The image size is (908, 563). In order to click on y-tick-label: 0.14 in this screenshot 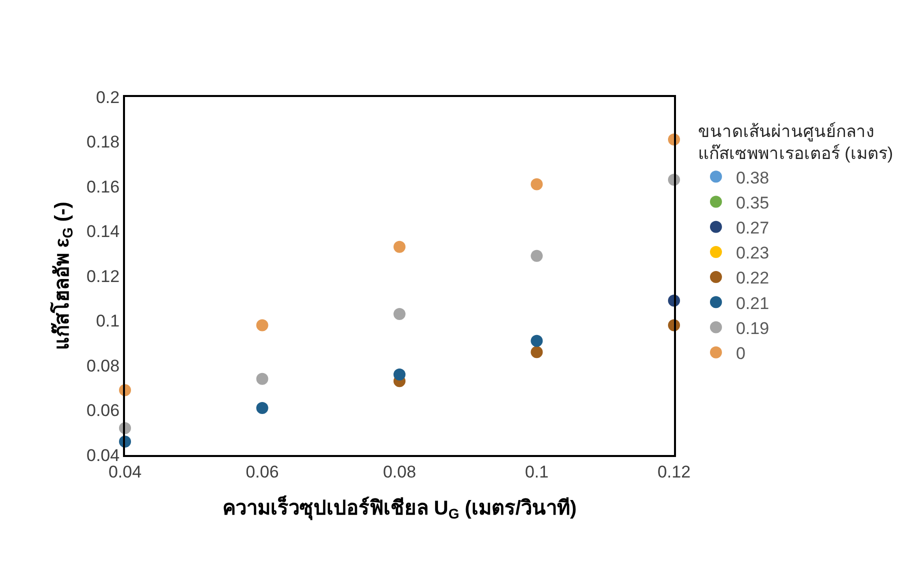, I will do `click(103, 232)`.